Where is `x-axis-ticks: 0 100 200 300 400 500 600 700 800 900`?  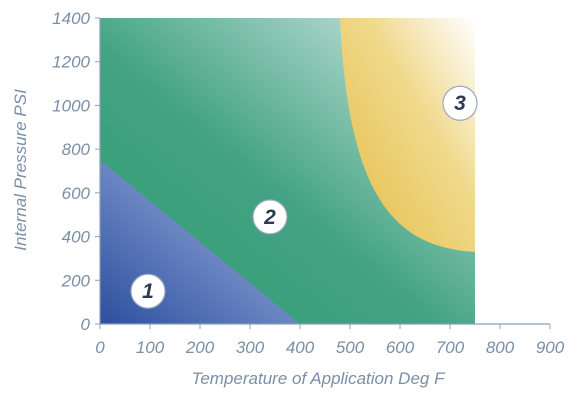 x-axis-ticks: 0 100 200 300 400 500 600 700 800 900 is located at coordinates (330, 340).